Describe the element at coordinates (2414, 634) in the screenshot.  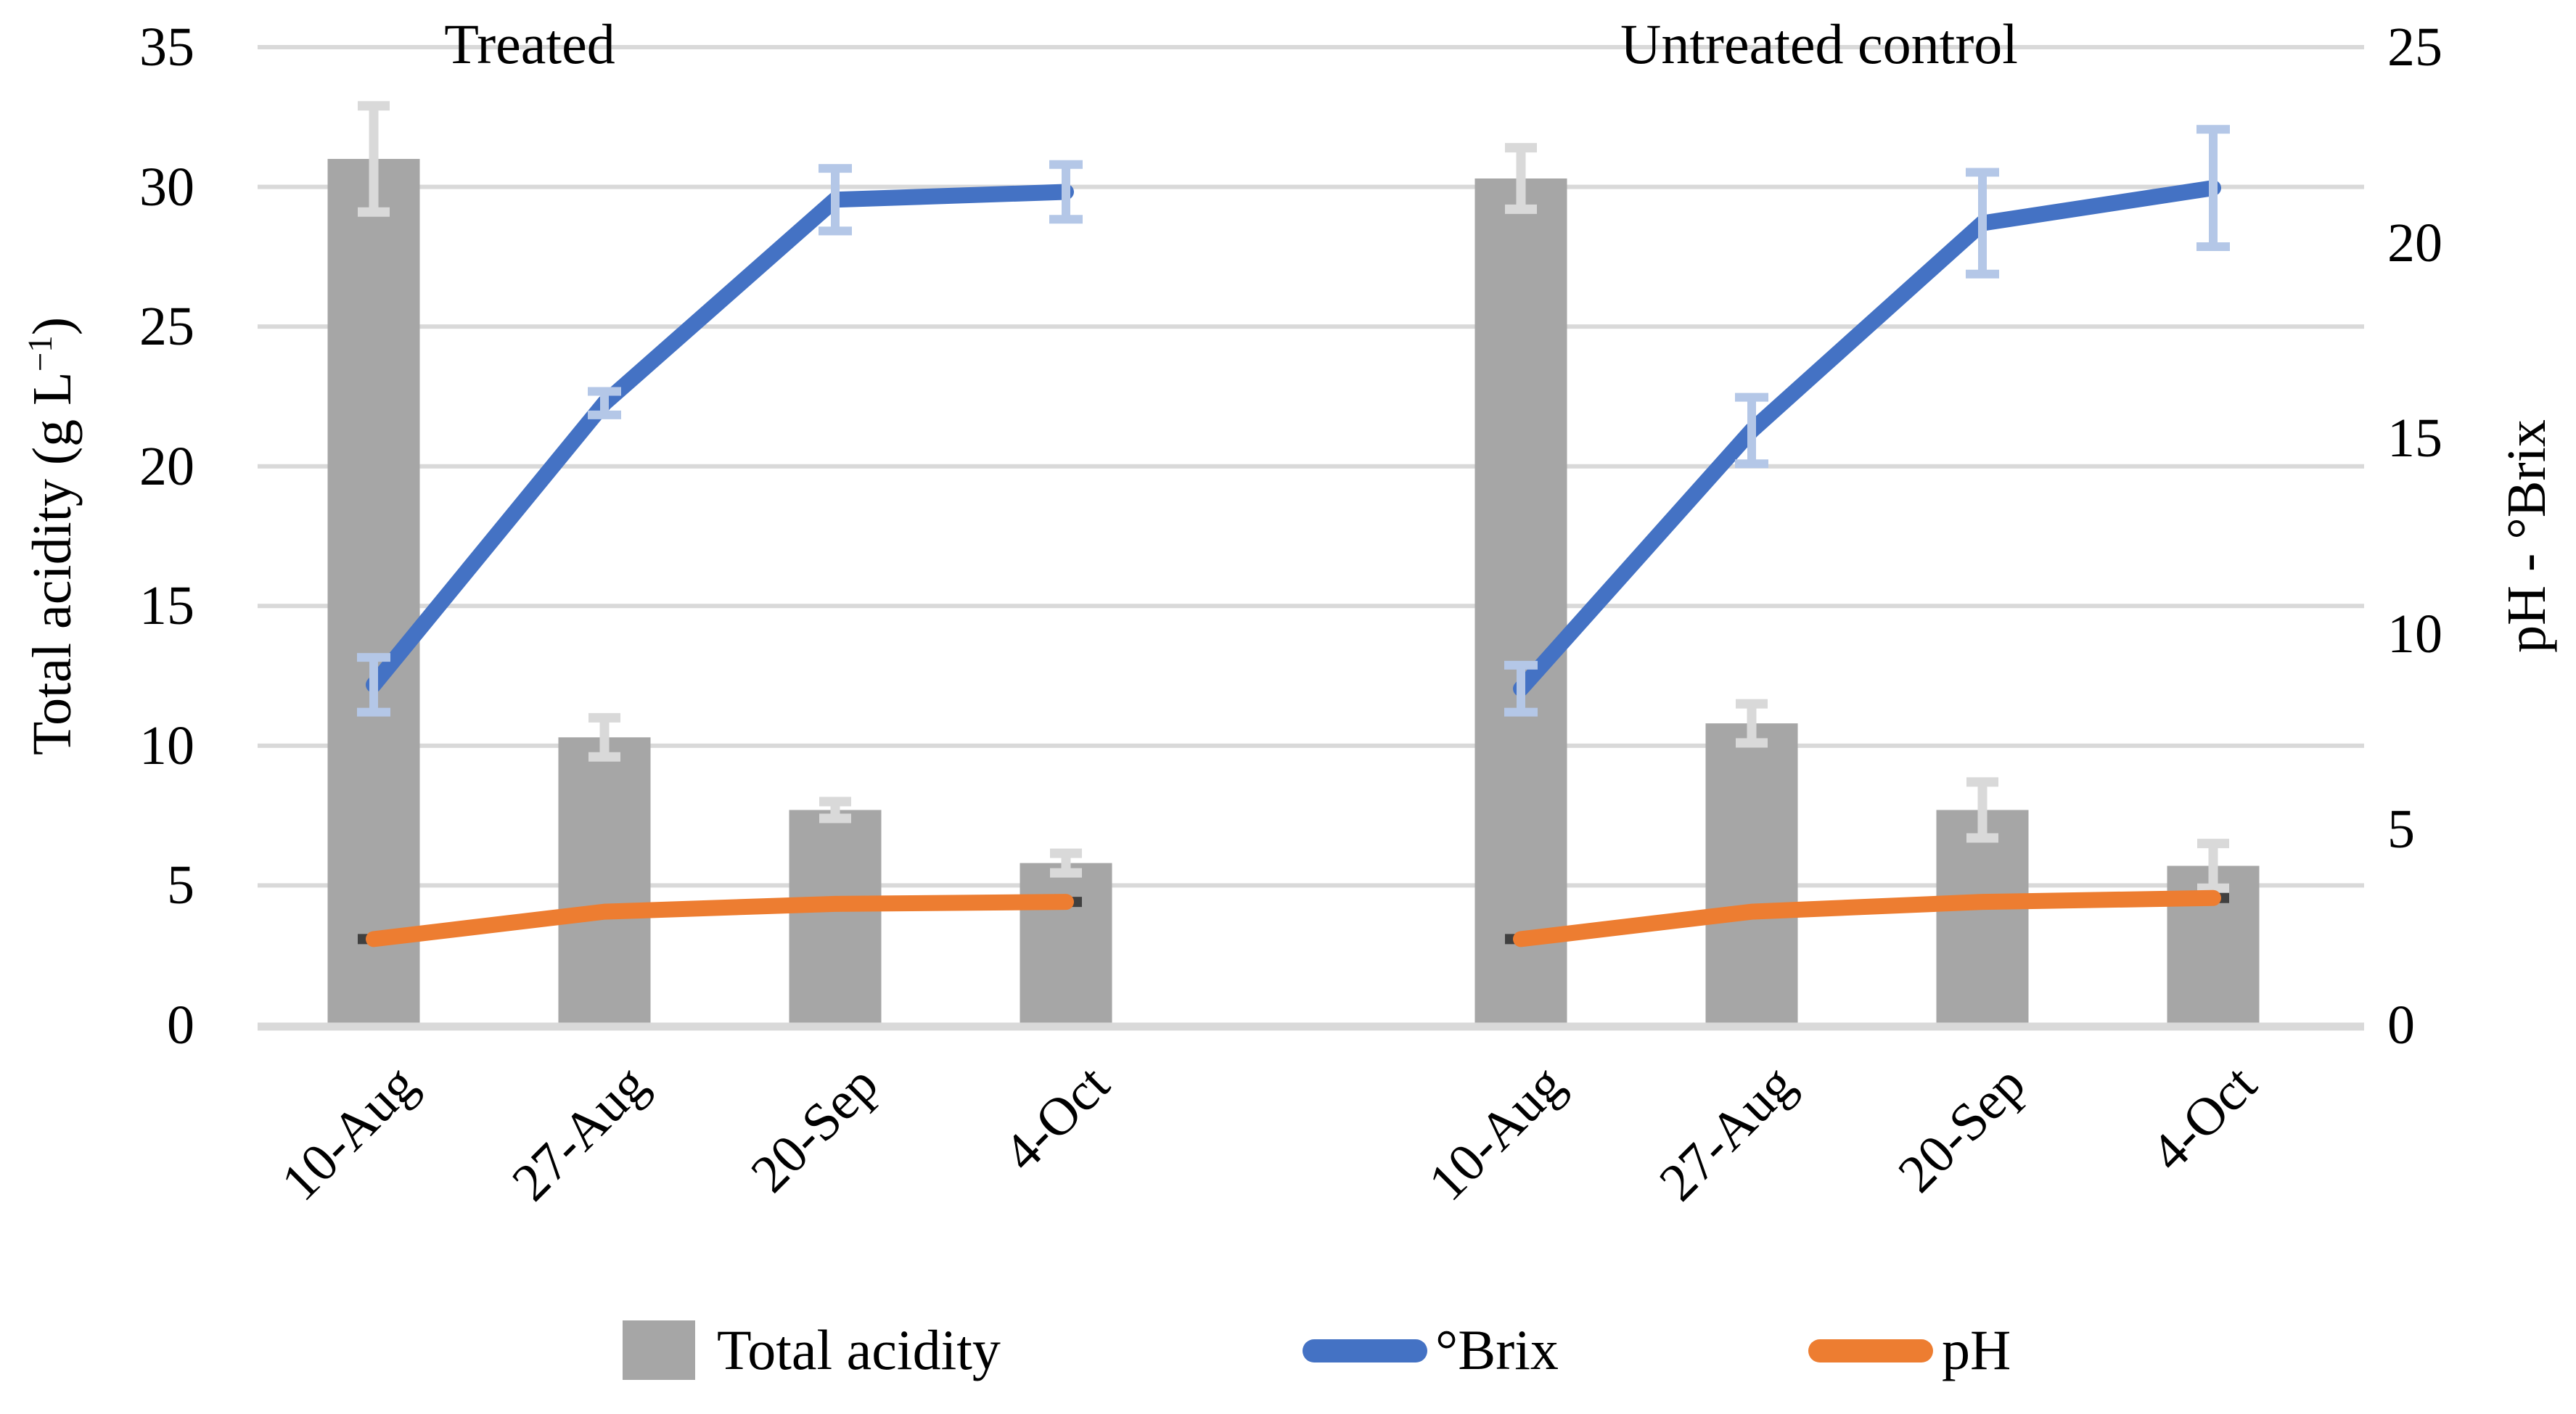
I see `right-axis-tick: 10` at that location.